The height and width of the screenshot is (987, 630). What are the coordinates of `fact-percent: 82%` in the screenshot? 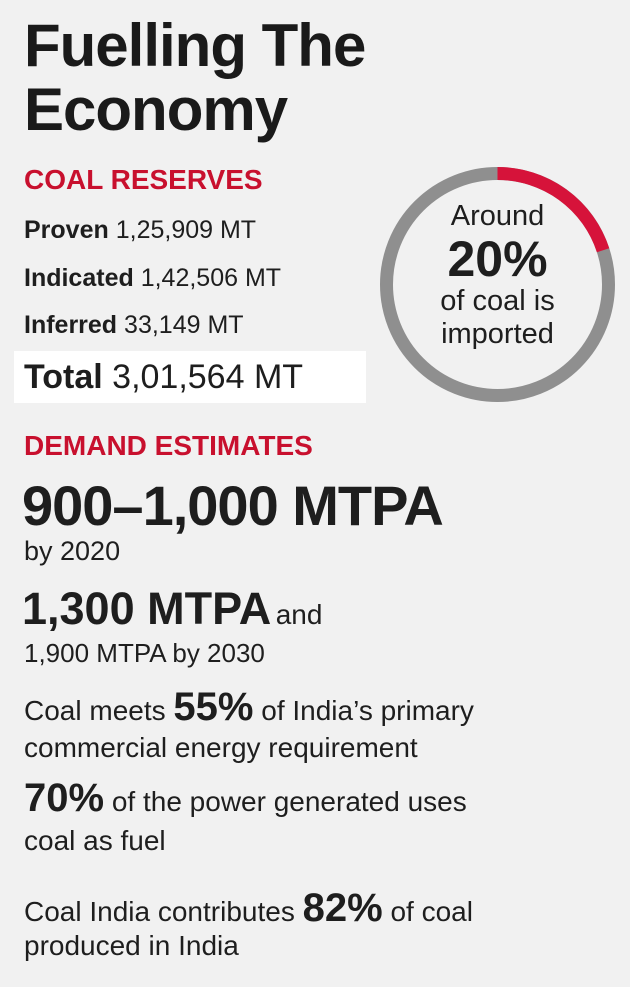 It's located at (342, 908).